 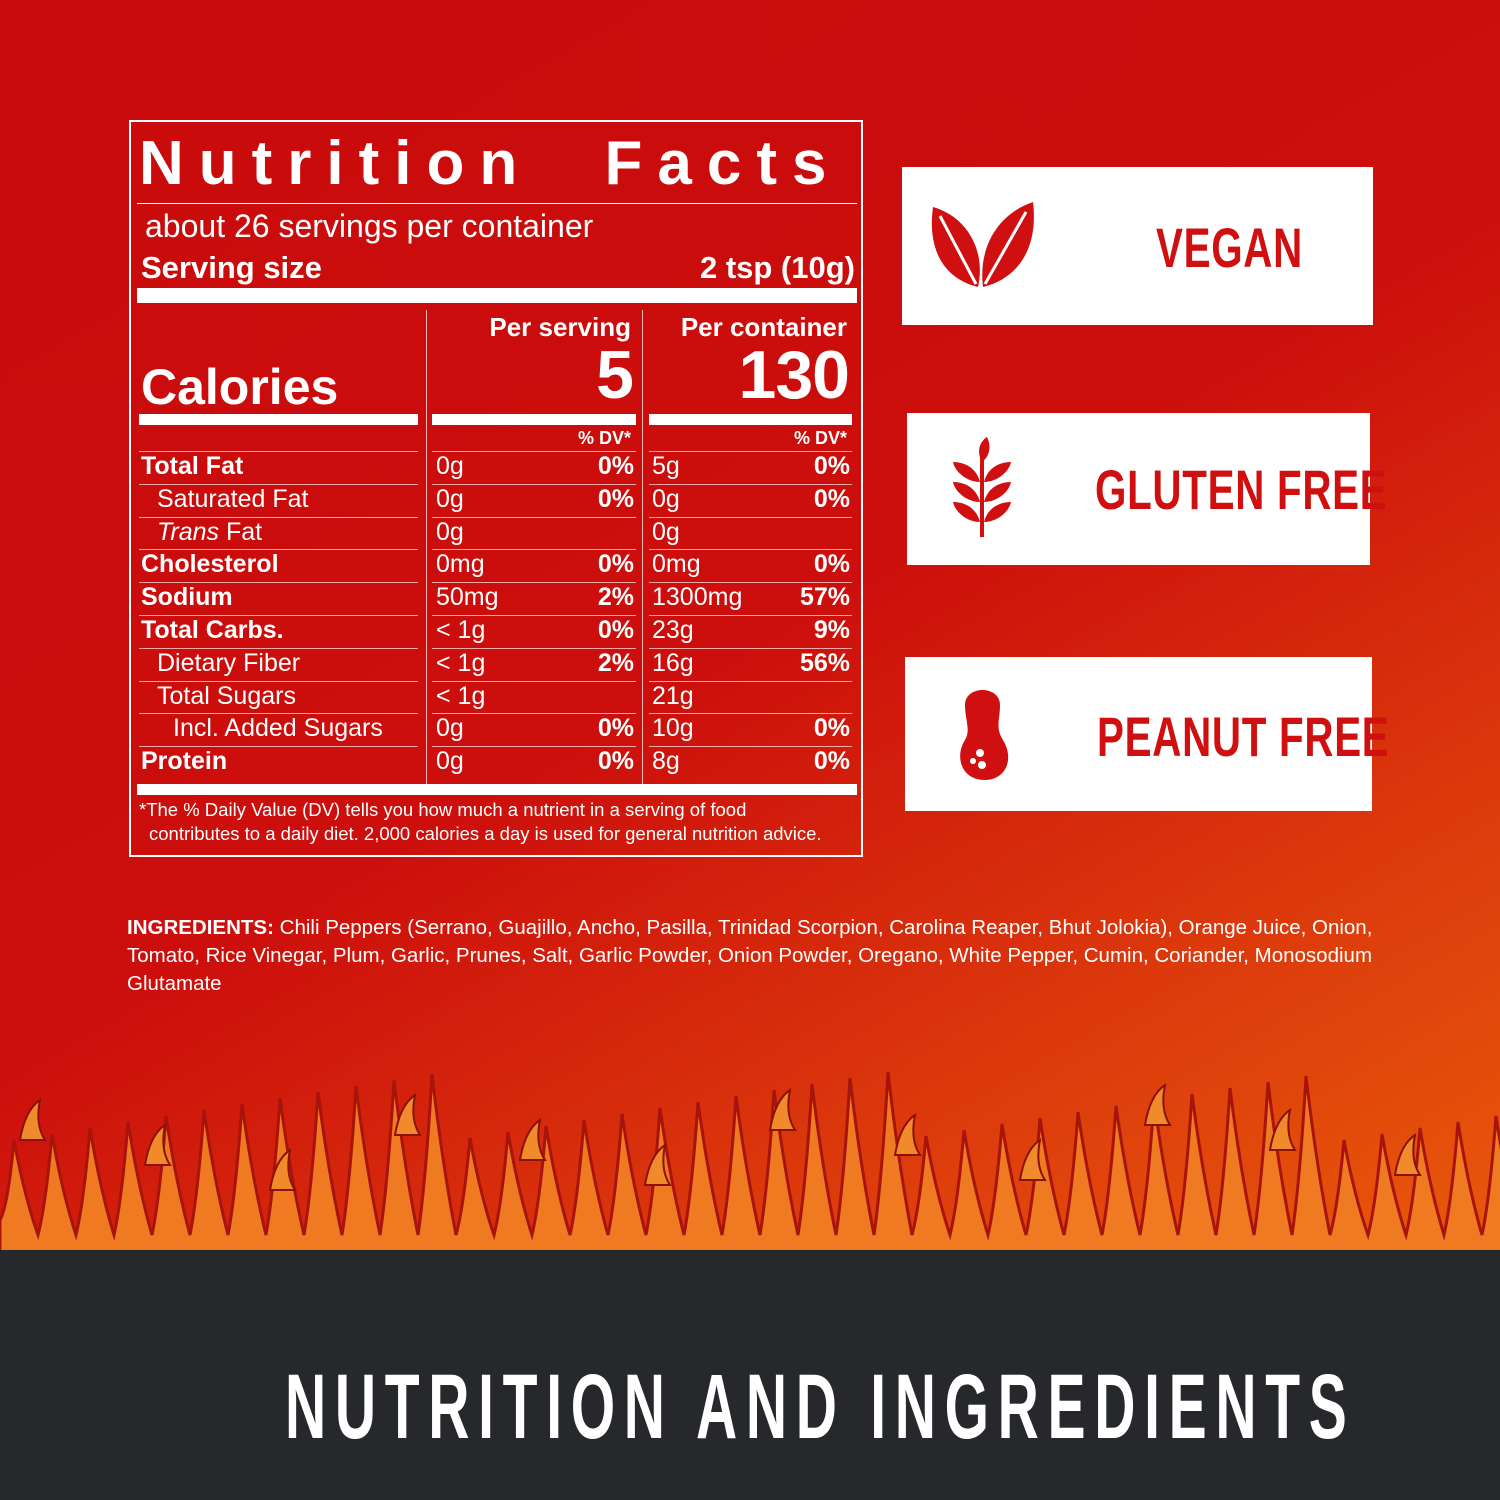 I want to click on nutrient-name: Incl. Added Sugars, so click(x=278, y=728).